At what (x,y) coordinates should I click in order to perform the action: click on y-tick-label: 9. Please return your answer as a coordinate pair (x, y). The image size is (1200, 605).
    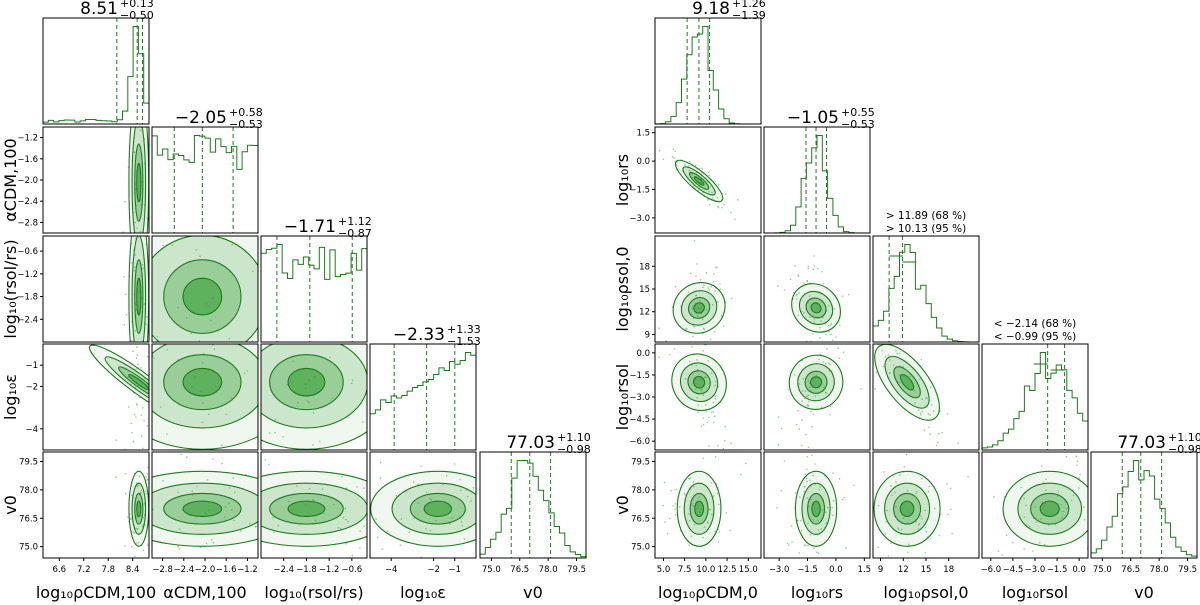
    Looking at the image, I should click on (647, 335).